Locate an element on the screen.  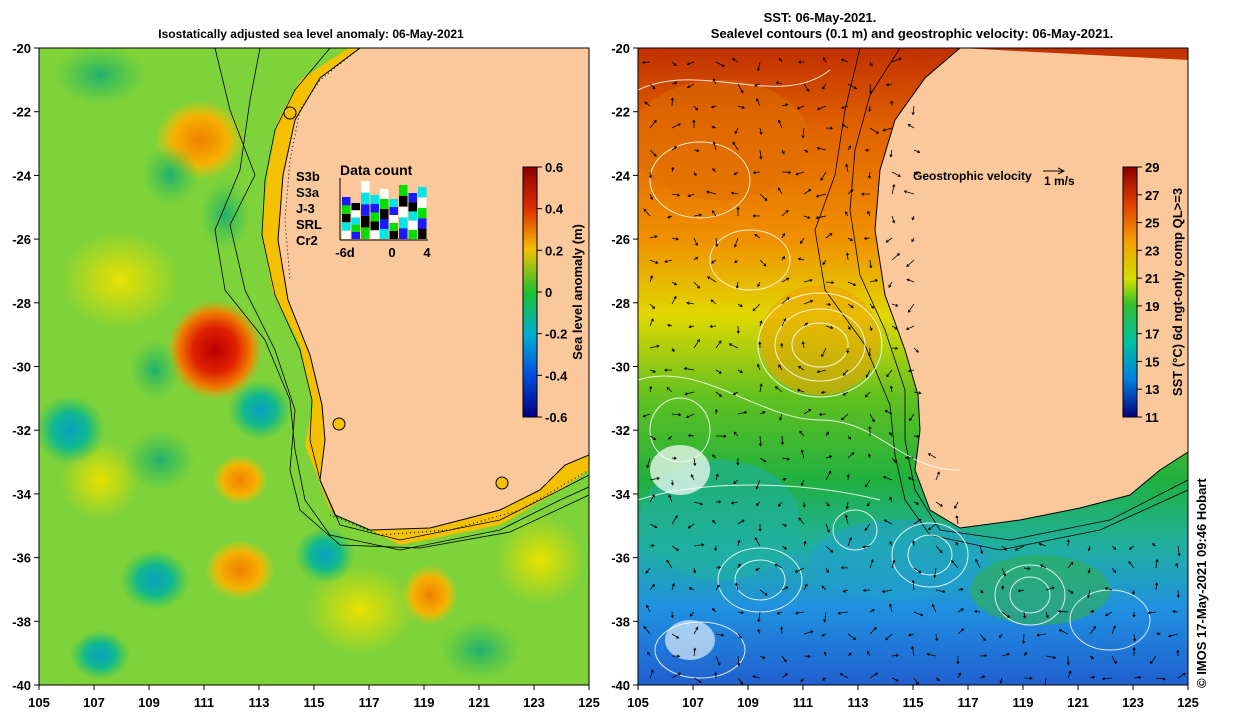
data-count-bars is located at coordinates (384, 210).